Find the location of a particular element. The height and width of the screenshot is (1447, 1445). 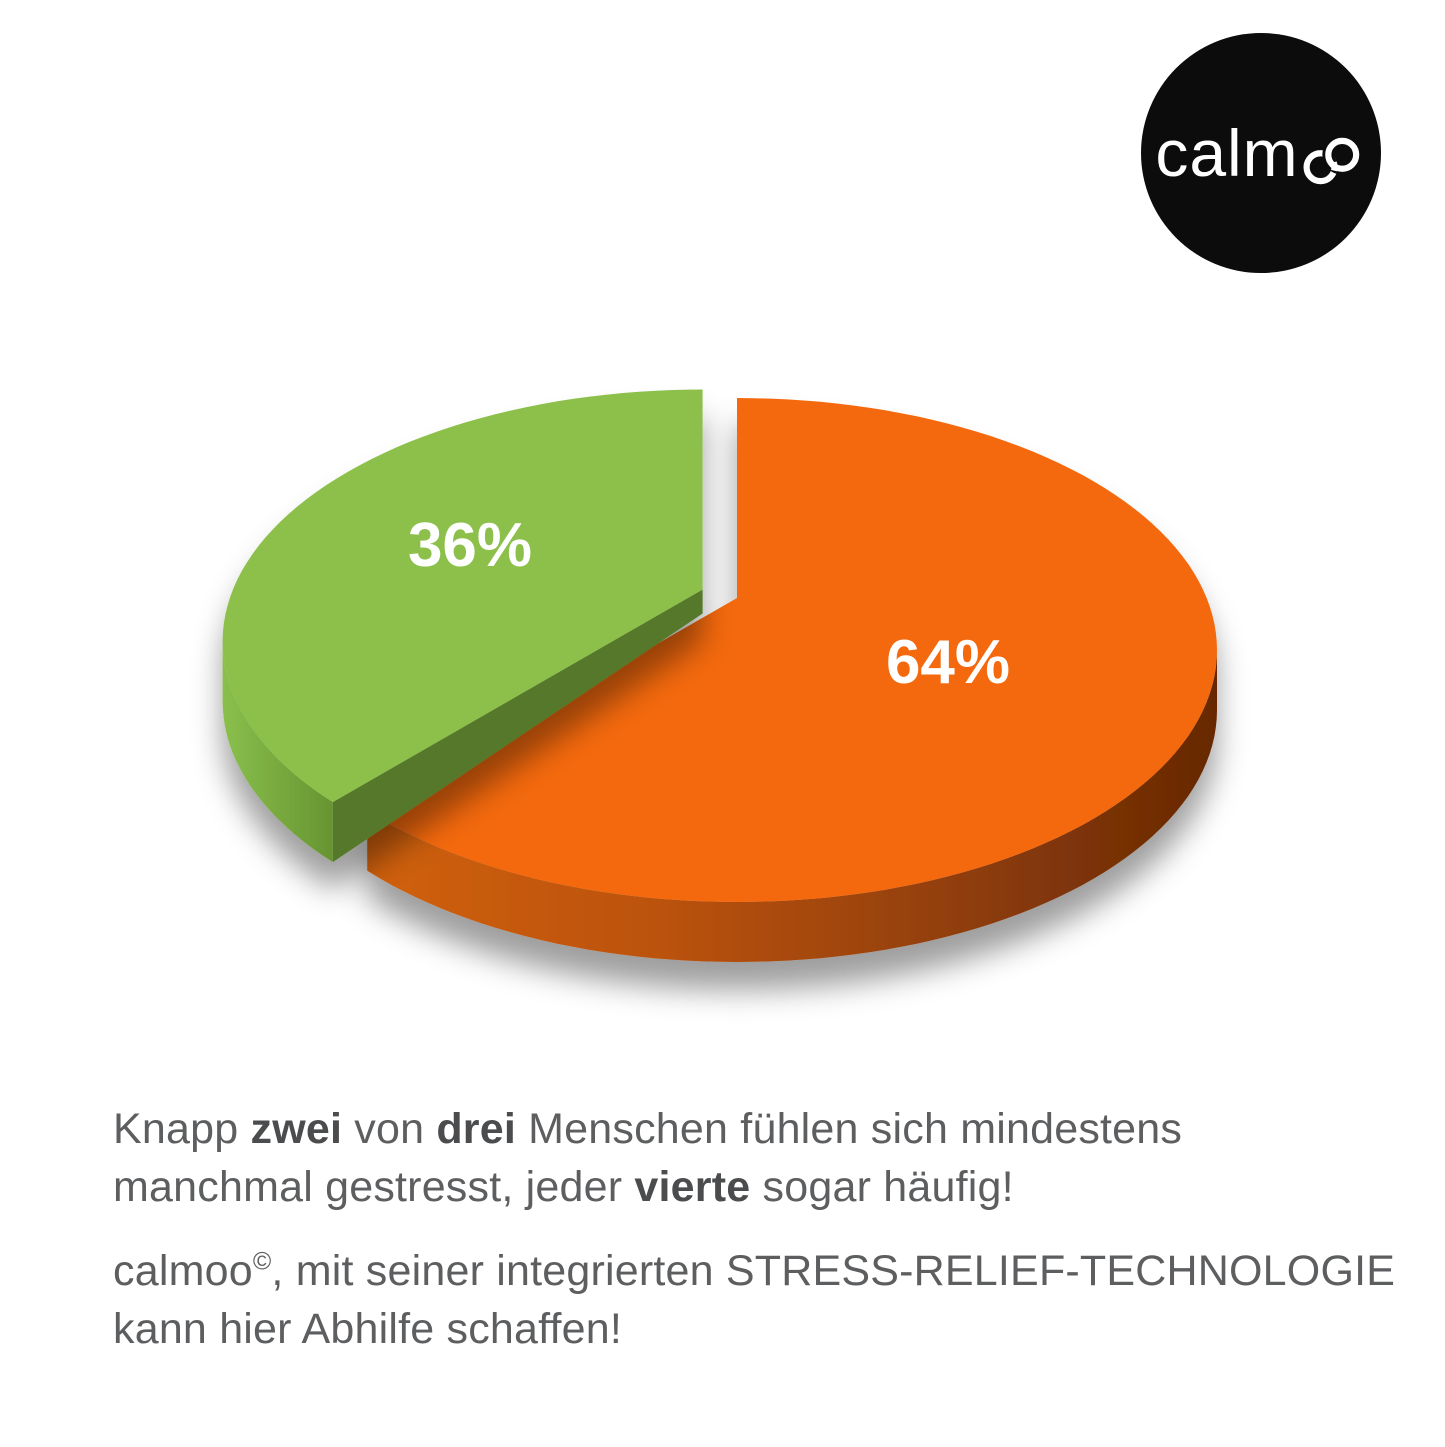

caption-text-run: von is located at coordinates (389, 1129).